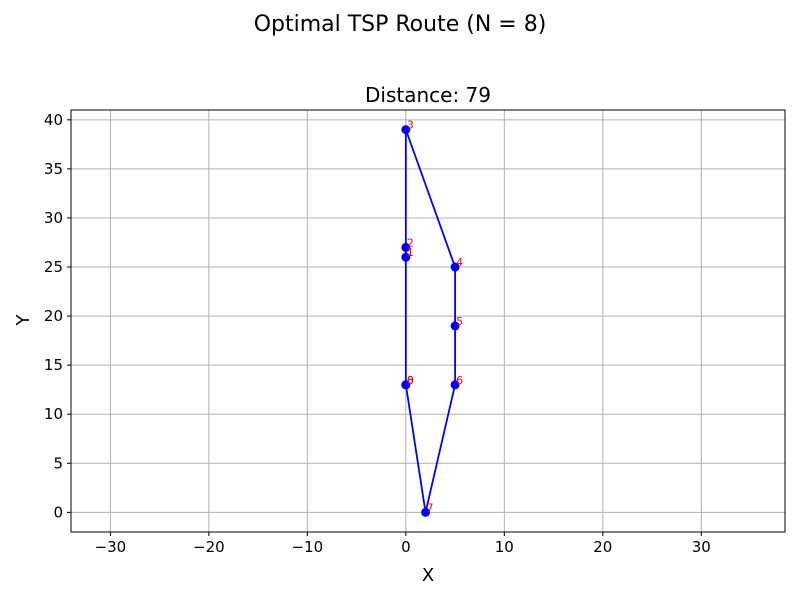 The height and width of the screenshot is (600, 800). What do you see at coordinates (459, 321) in the screenshot?
I see `city-label: 5` at bounding box center [459, 321].